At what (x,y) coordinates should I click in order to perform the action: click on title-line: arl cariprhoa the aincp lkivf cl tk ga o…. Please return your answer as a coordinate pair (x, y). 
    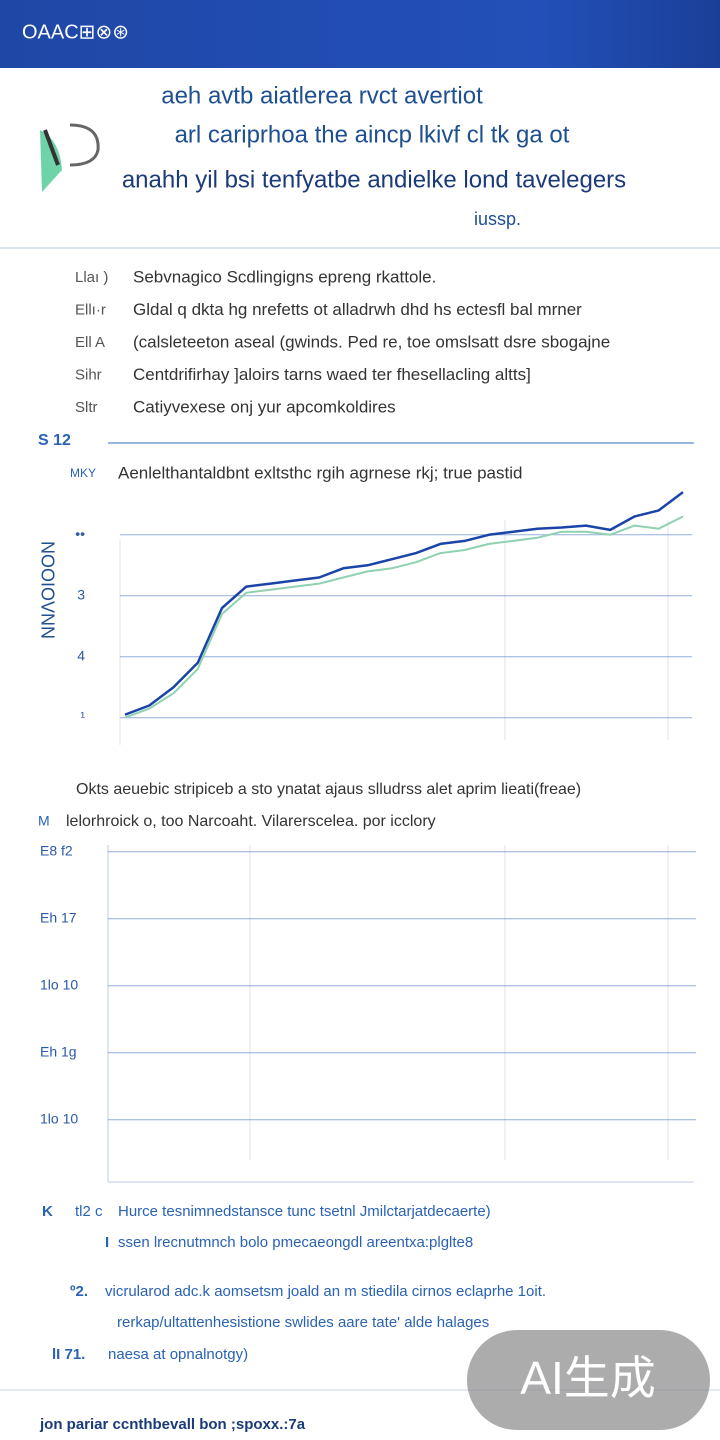
    Looking at the image, I should click on (372, 134).